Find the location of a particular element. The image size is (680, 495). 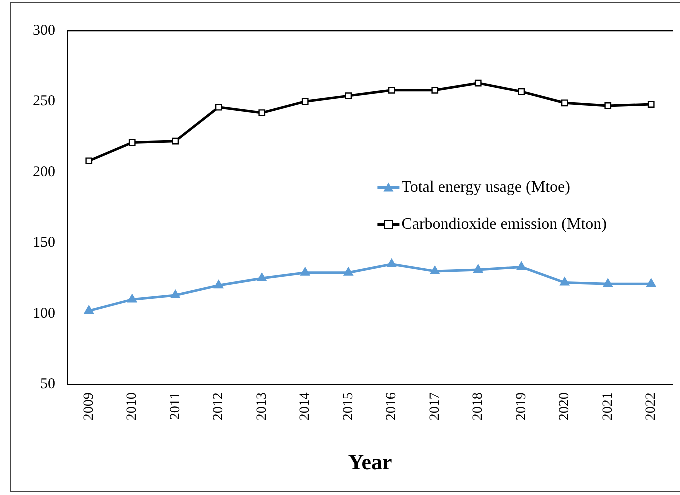

x-tick-label: 2021 is located at coordinates (608, 406).